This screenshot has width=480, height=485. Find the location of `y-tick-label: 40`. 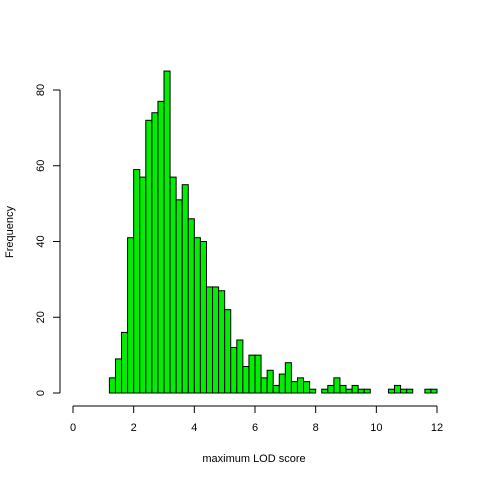

y-tick-label: 40 is located at coordinates (41, 241).